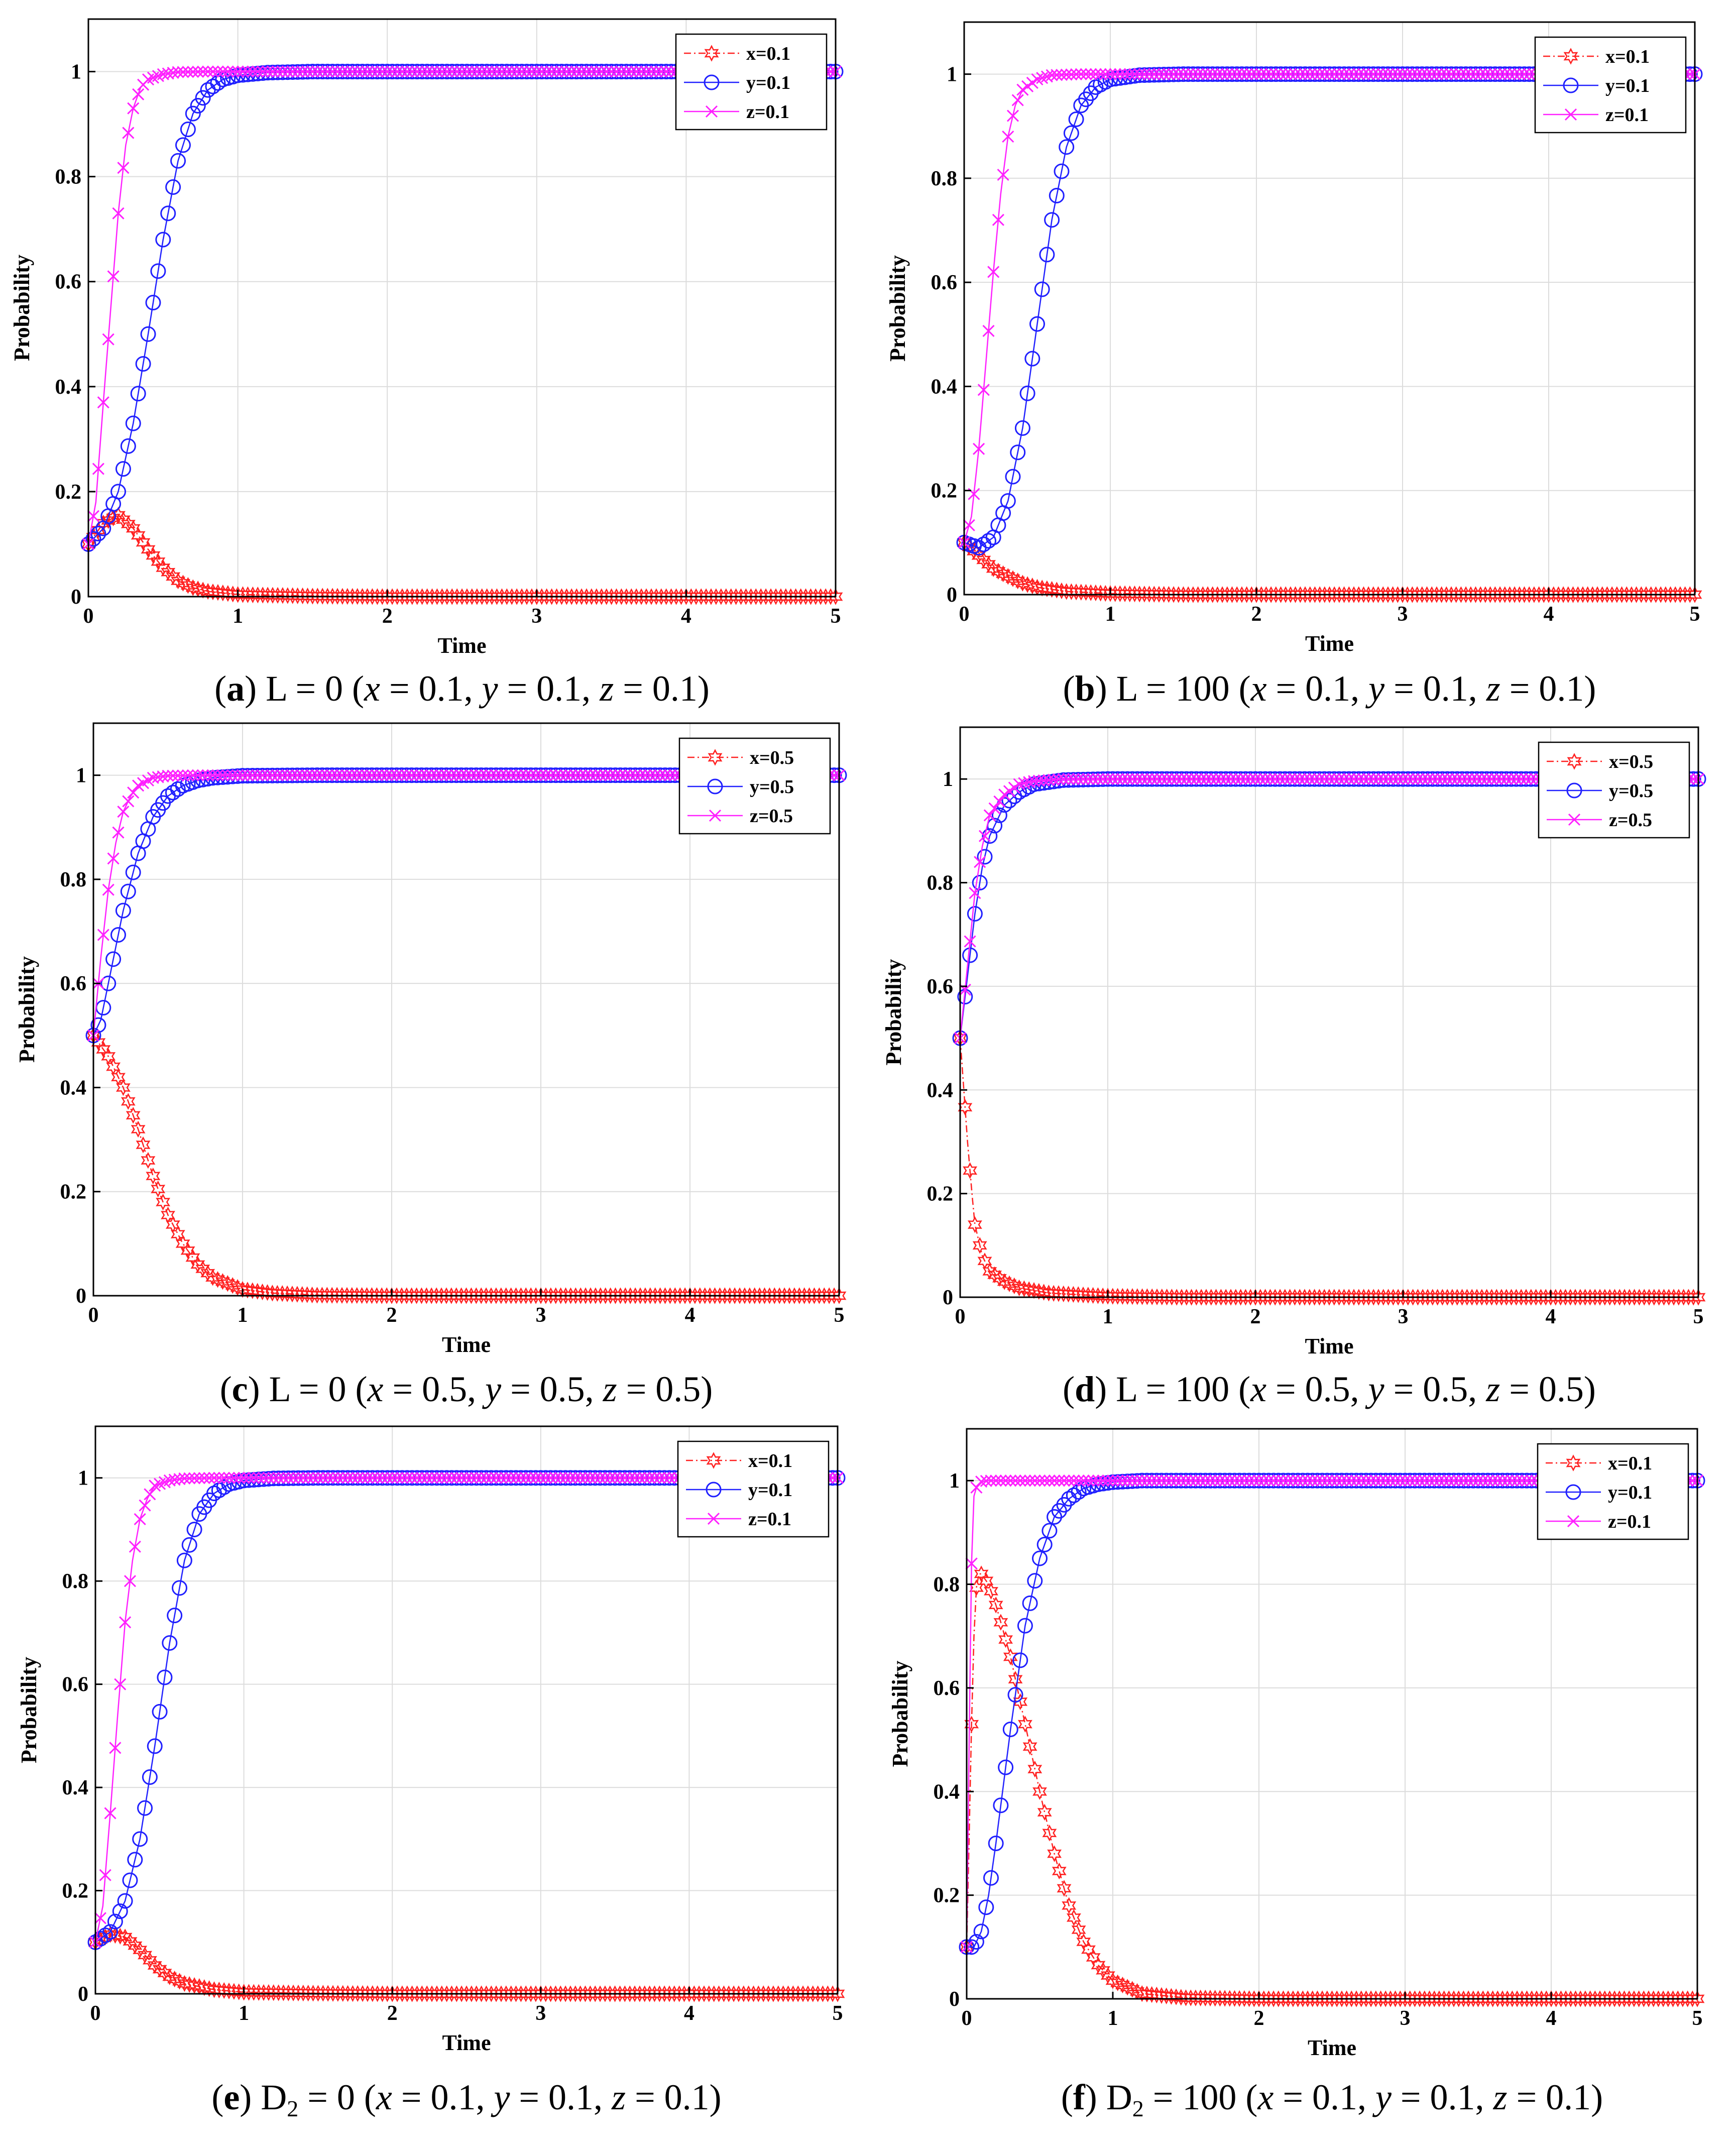 The image size is (1736, 2153). Describe the element at coordinates (1138, 2108) in the screenshot. I see `caption-part: 2` at that location.